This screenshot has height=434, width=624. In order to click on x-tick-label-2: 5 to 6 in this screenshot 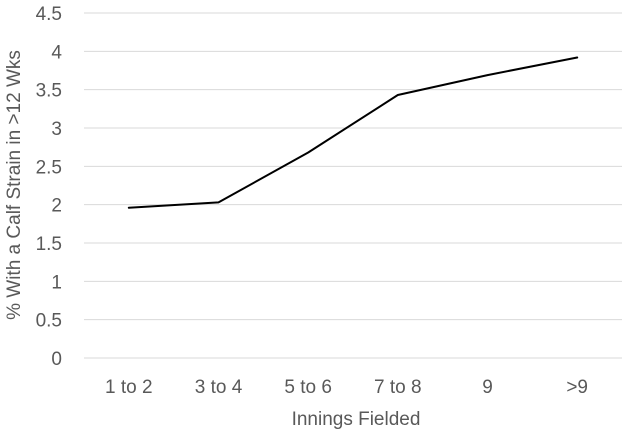, I will do `click(308, 387)`.